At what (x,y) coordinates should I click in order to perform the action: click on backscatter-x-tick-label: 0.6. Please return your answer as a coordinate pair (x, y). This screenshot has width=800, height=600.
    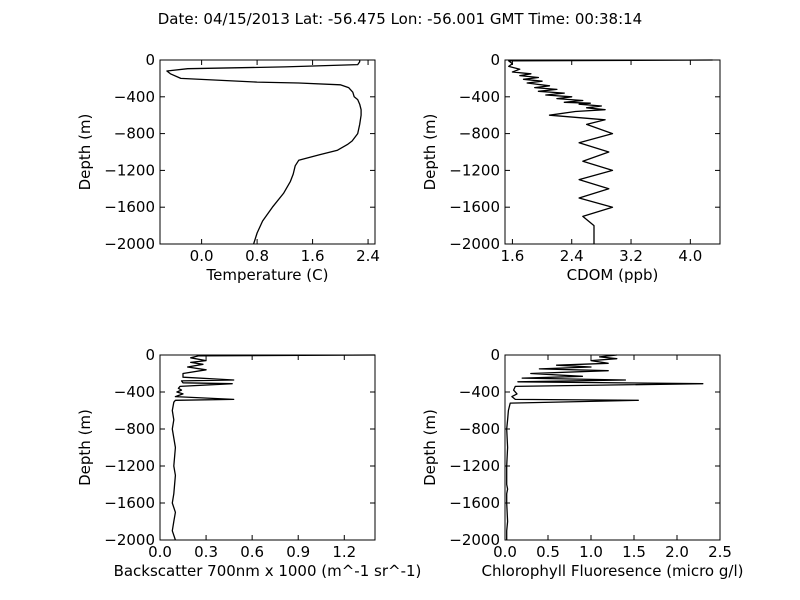
    Looking at the image, I should click on (252, 552).